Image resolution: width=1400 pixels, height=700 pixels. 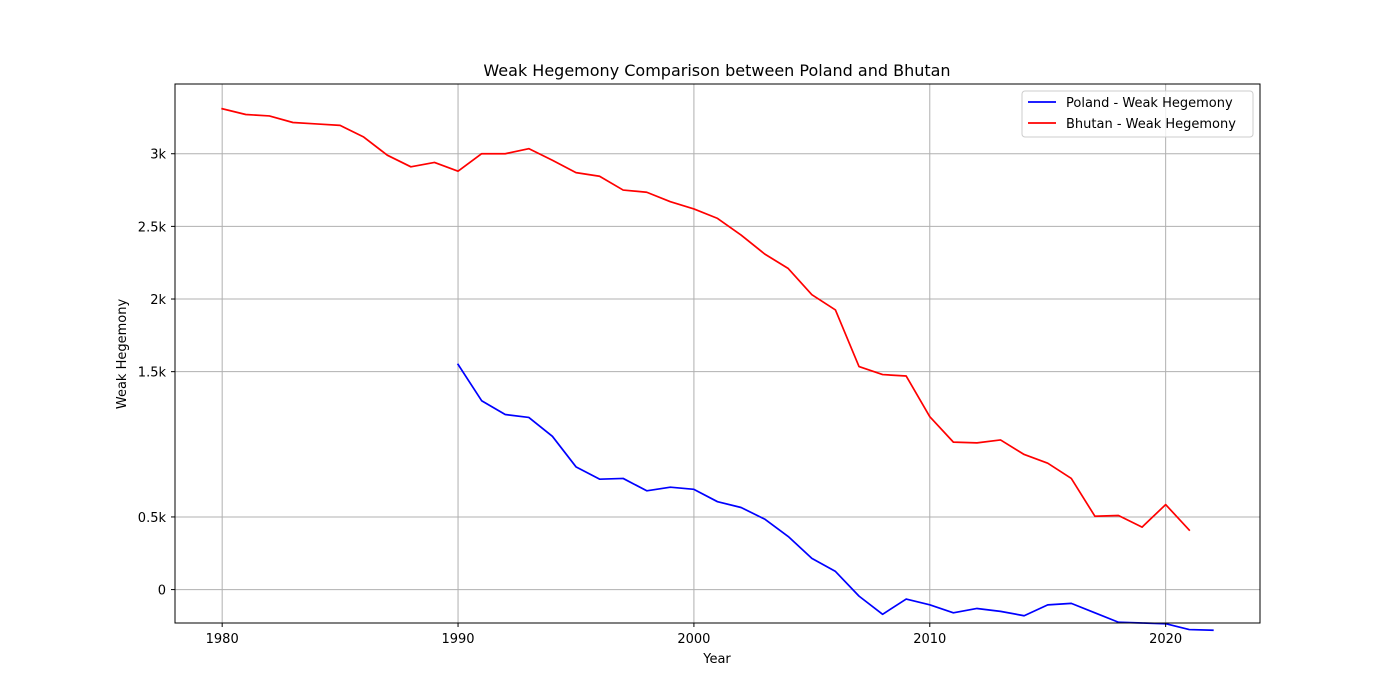 What do you see at coordinates (1151, 124) in the screenshot?
I see `legend-entry-label: Bhutan - Weak Hegemony` at bounding box center [1151, 124].